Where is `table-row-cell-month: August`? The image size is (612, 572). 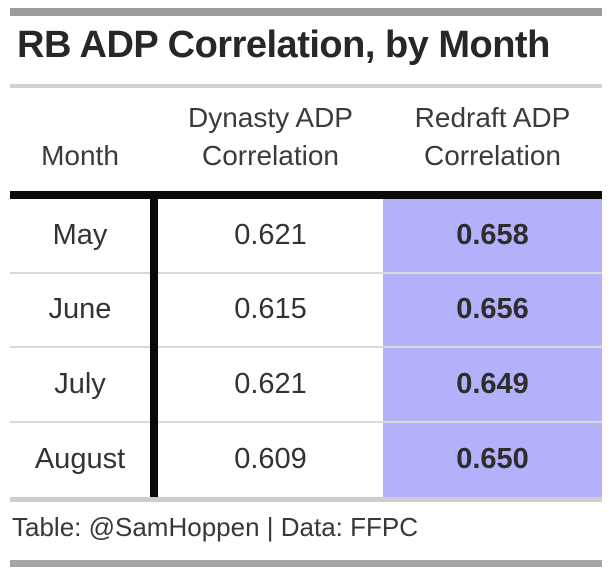 table-row-cell-month: August is located at coordinates (80, 459).